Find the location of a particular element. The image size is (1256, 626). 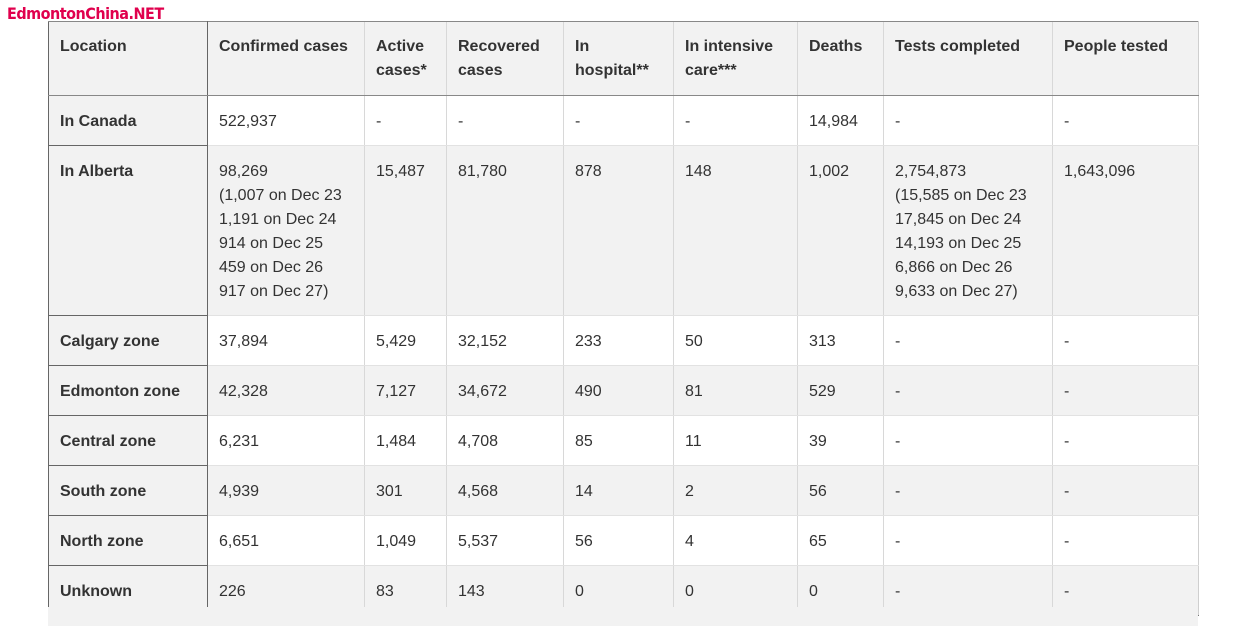

header-confirmed-cases: Confirmed cases is located at coordinates (286, 58).